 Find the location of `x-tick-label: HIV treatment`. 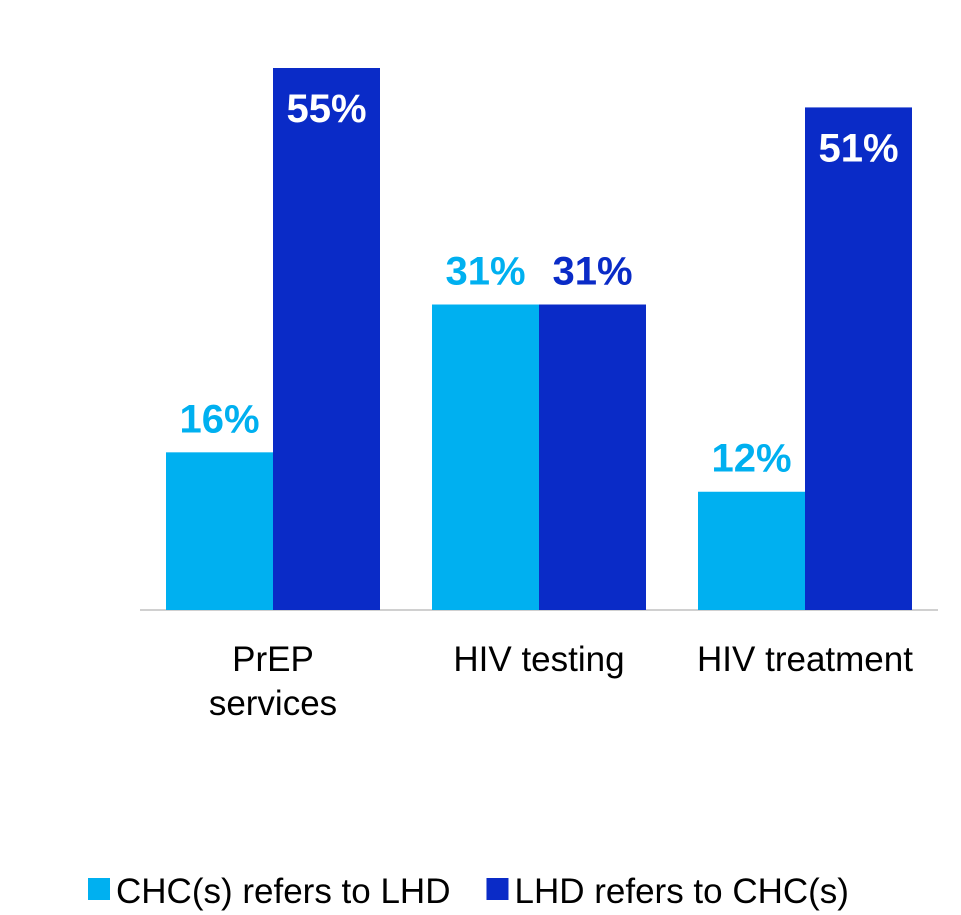

x-tick-label: HIV treatment is located at coordinates (805, 659).